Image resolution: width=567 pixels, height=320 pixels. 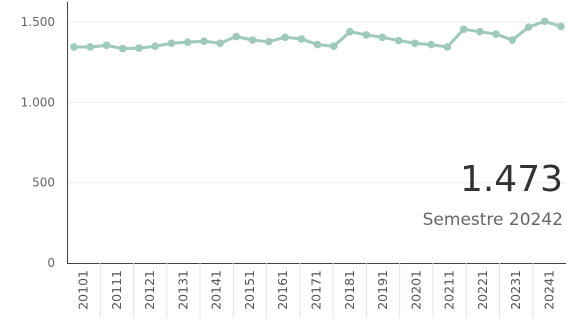 I want to click on y-tick-label: 500, so click(x=43, y=183).